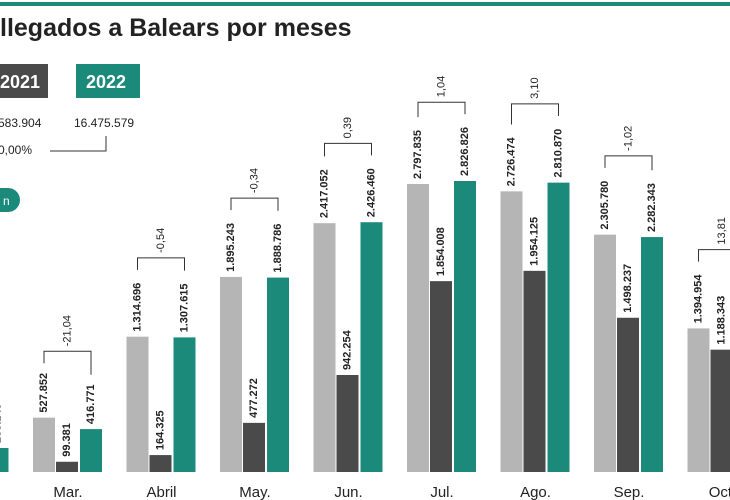  What do you see at coordinates (278, 248) in the screenshot?
I see `value-label: 1.888.786` at bounding box center [278, 248].